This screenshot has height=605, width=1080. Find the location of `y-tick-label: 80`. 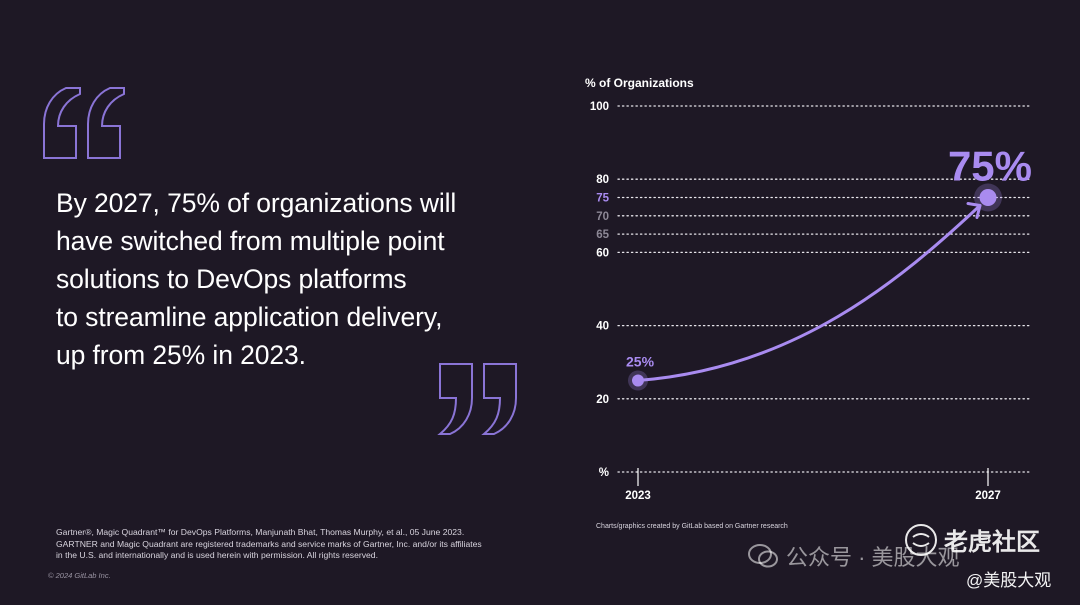

y-tick-label: 80 is located at coordinates (602, 180).